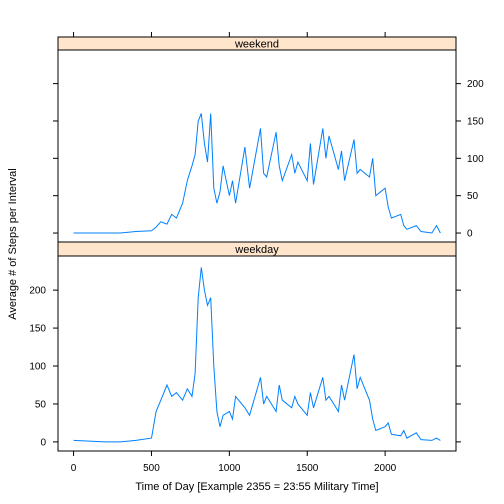 The image size is (504, 504). I want to click on x-tick-label: 2000, so click(385, 468).